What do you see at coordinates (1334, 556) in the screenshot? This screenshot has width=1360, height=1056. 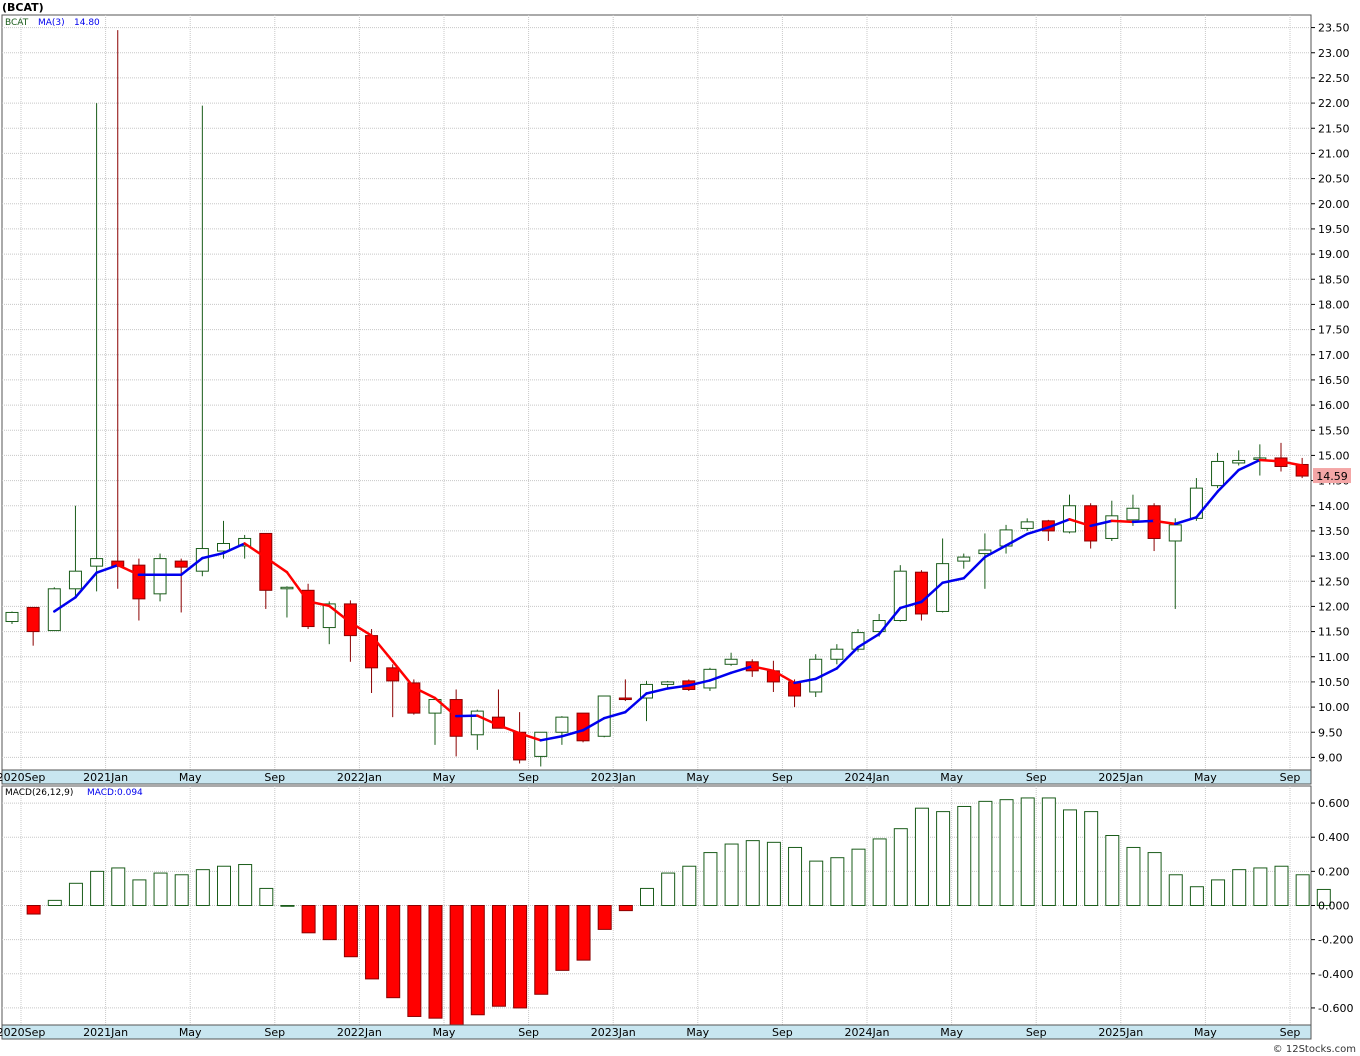 I see `price-tick-label: 13.00` at bounding box center [1334, 556].